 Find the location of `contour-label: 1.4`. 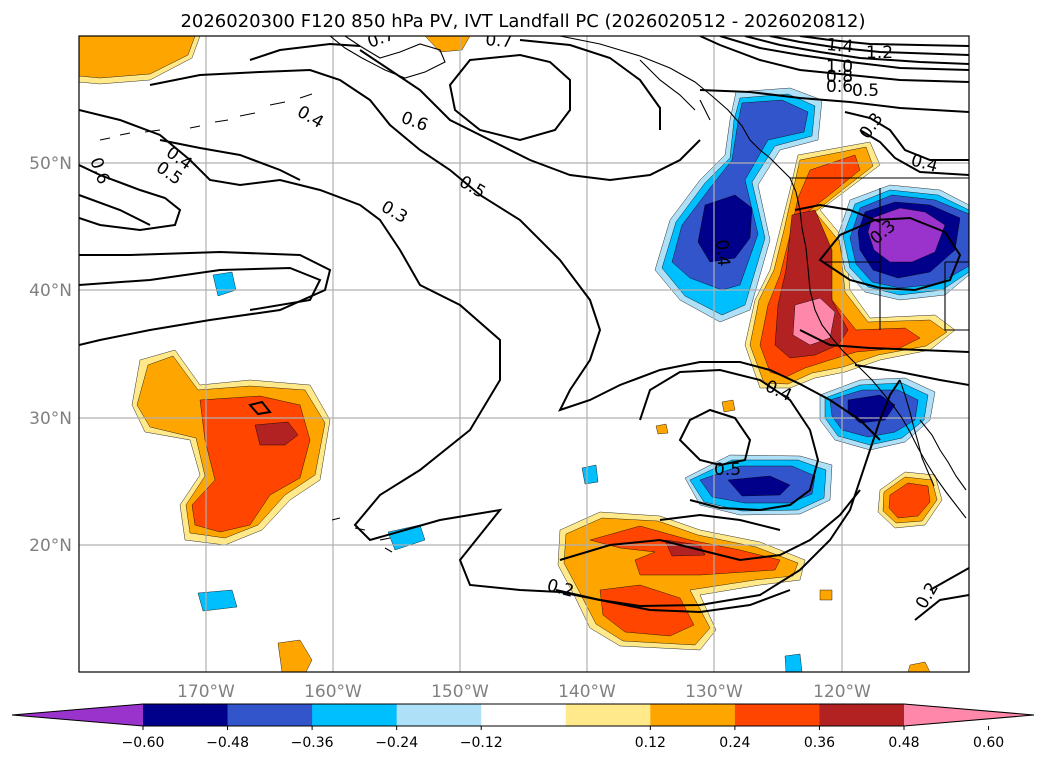

contour-label: 1.4 is located at coordinates (840, 46).